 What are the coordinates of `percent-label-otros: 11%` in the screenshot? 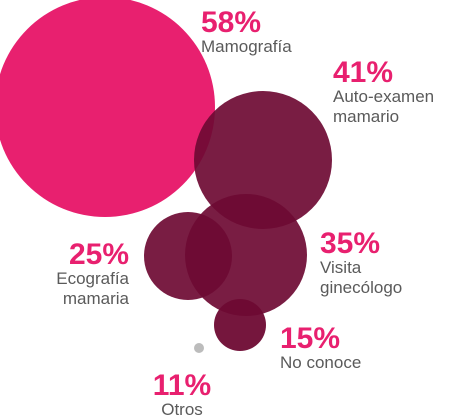 It's located at (182, 385).